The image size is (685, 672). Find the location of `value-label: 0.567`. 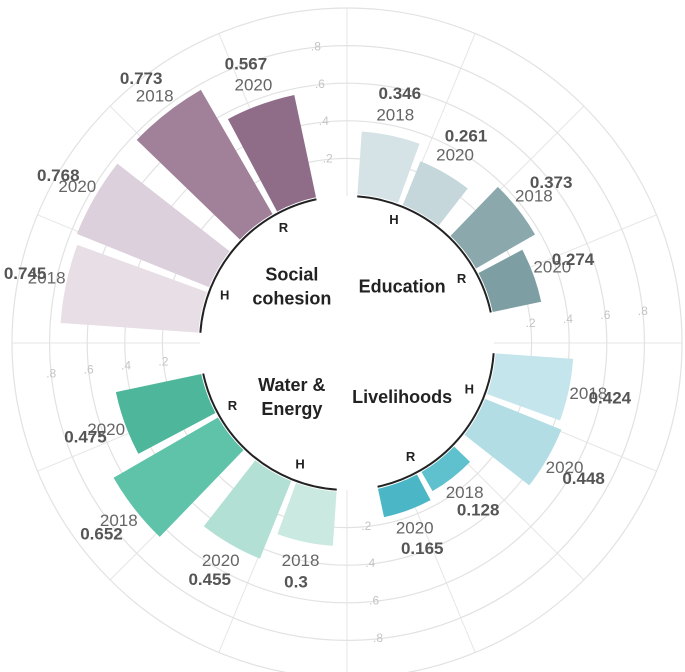

value-label: 0.567 is located at coordinates (246, 64).